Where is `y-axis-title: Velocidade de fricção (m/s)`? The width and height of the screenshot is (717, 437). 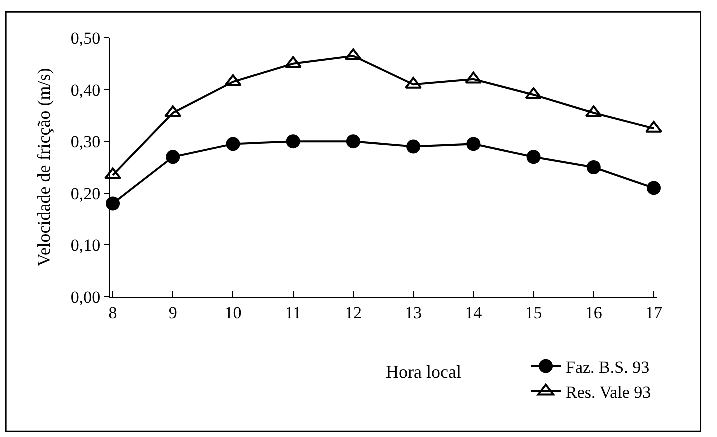
y-axis-title: Velocidade de fricção (m/s) is located at coordinates (44, 167).